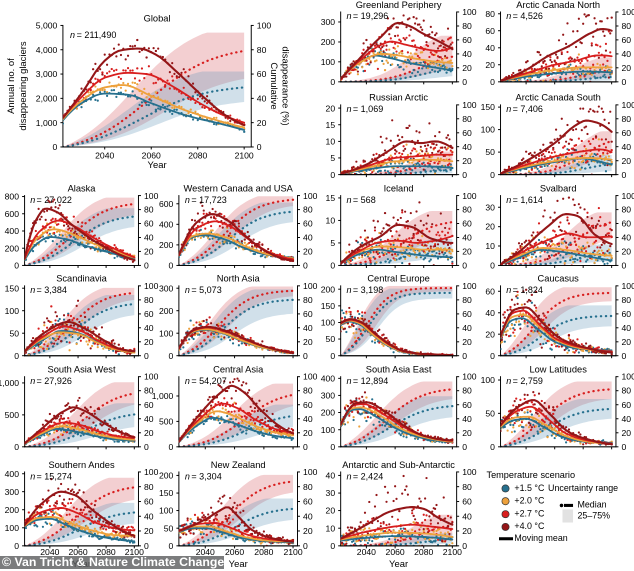  Describe the element at coordinates (399, 188) in the screenshot. I see `svg-text: Iceland` at that location.